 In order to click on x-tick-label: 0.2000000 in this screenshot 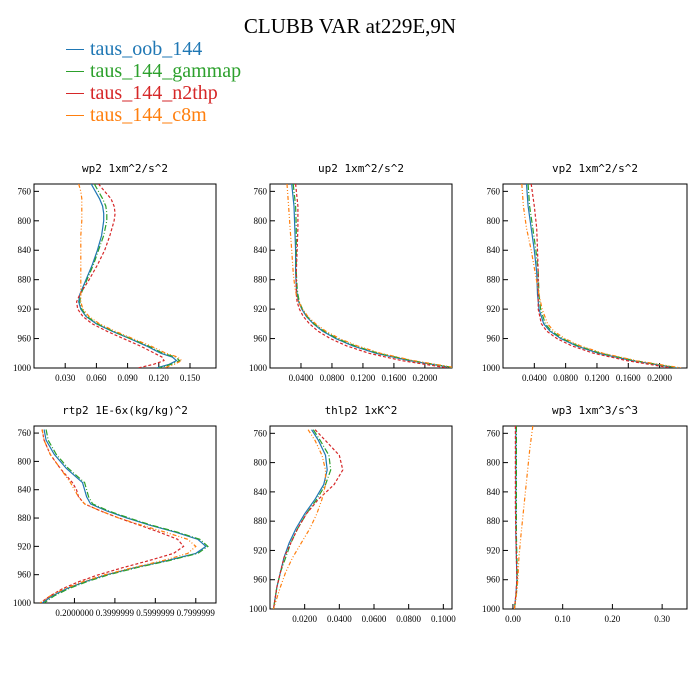, I will do `click(74, 613)`.